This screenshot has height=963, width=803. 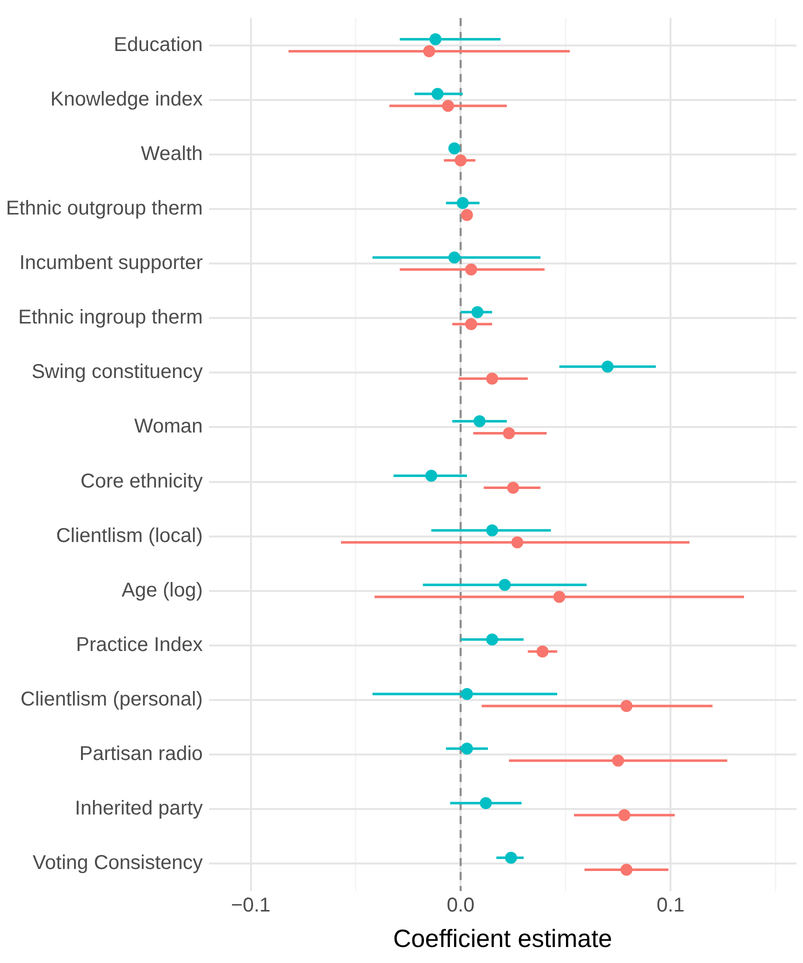 What do you see at coordinates (104, 208) in the screenshot?
I see `y-tick-label: Ethnic outgroup therm` at bounding box center [104, 208].